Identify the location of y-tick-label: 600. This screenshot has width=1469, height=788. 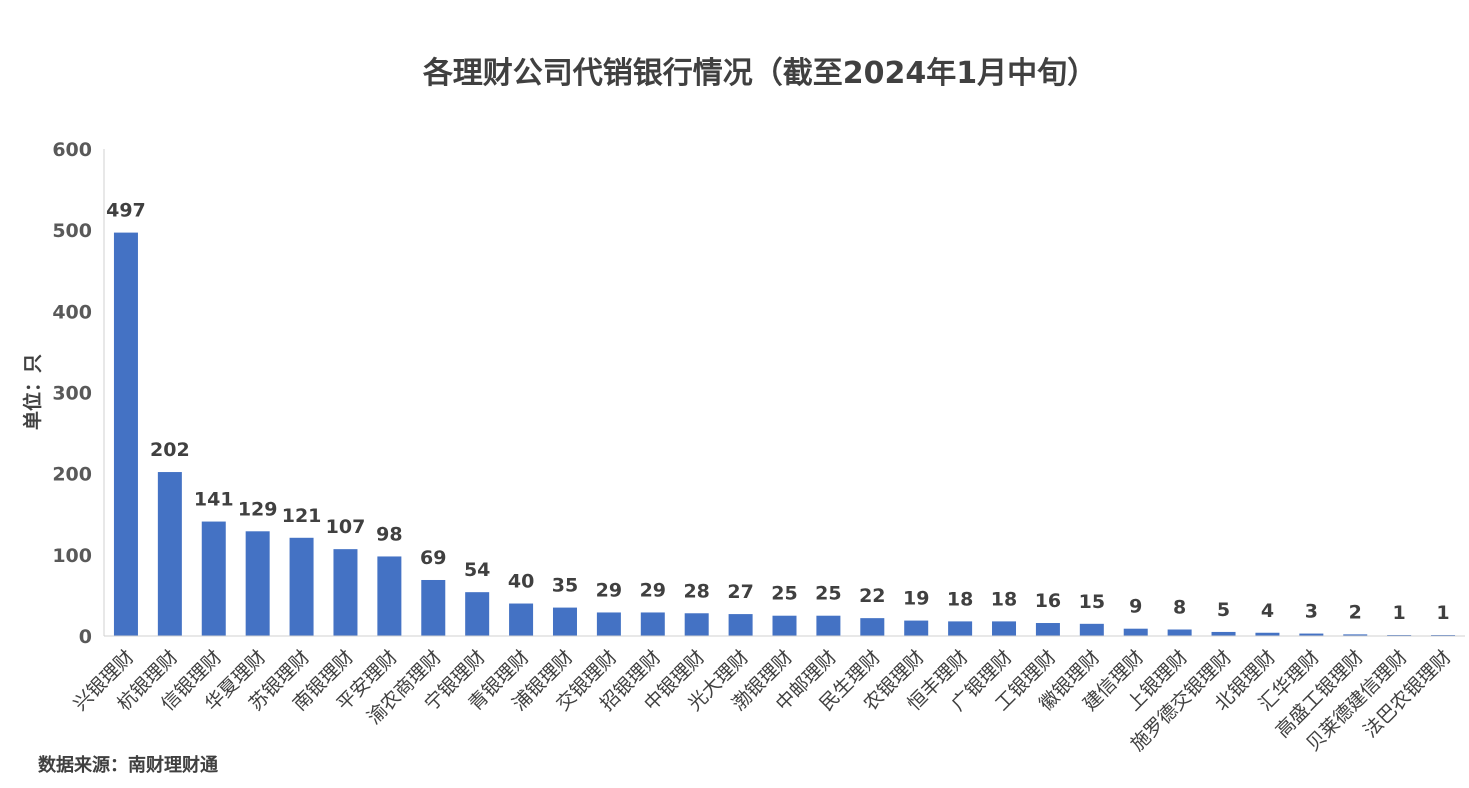
(72, 150).